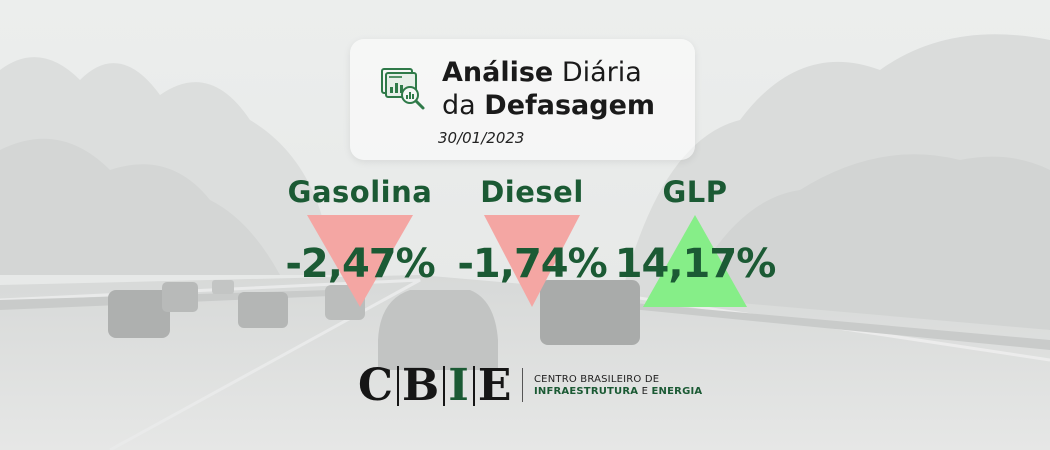  I want to click on logo-letter-c: C, so click(376, 385).